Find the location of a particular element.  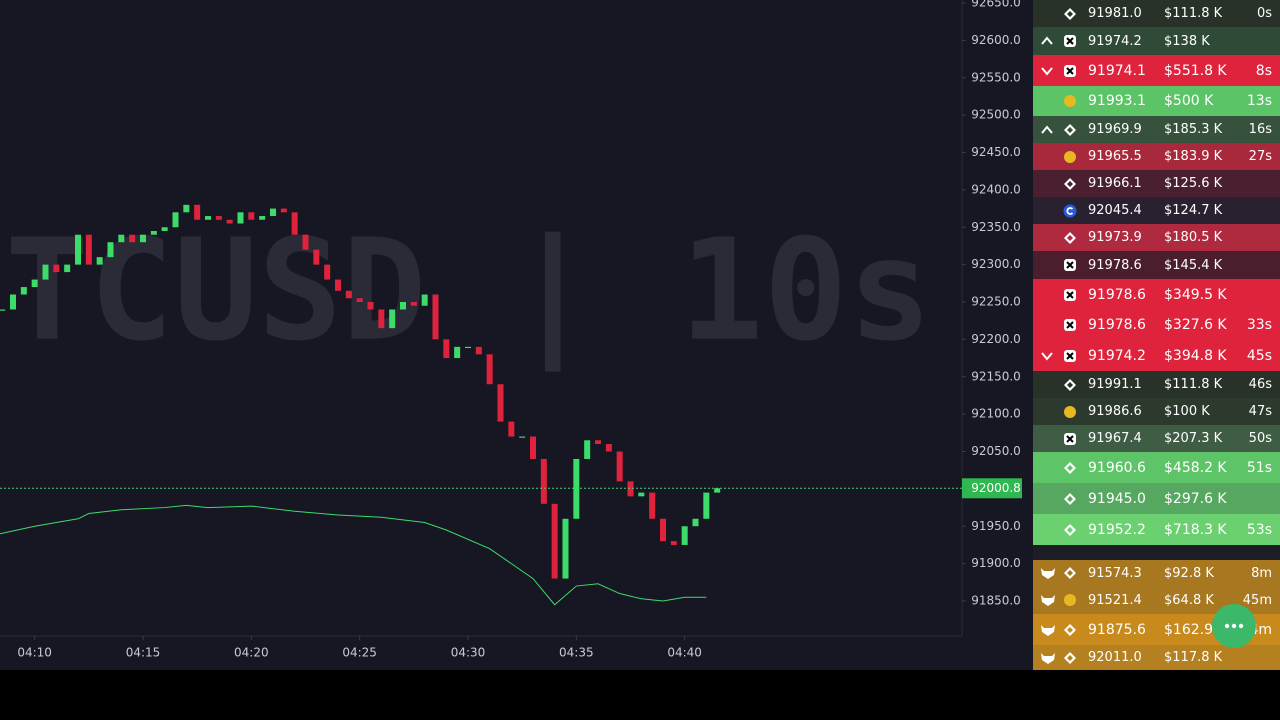

trade-age: 51s is located at coordinates (1259, 467).